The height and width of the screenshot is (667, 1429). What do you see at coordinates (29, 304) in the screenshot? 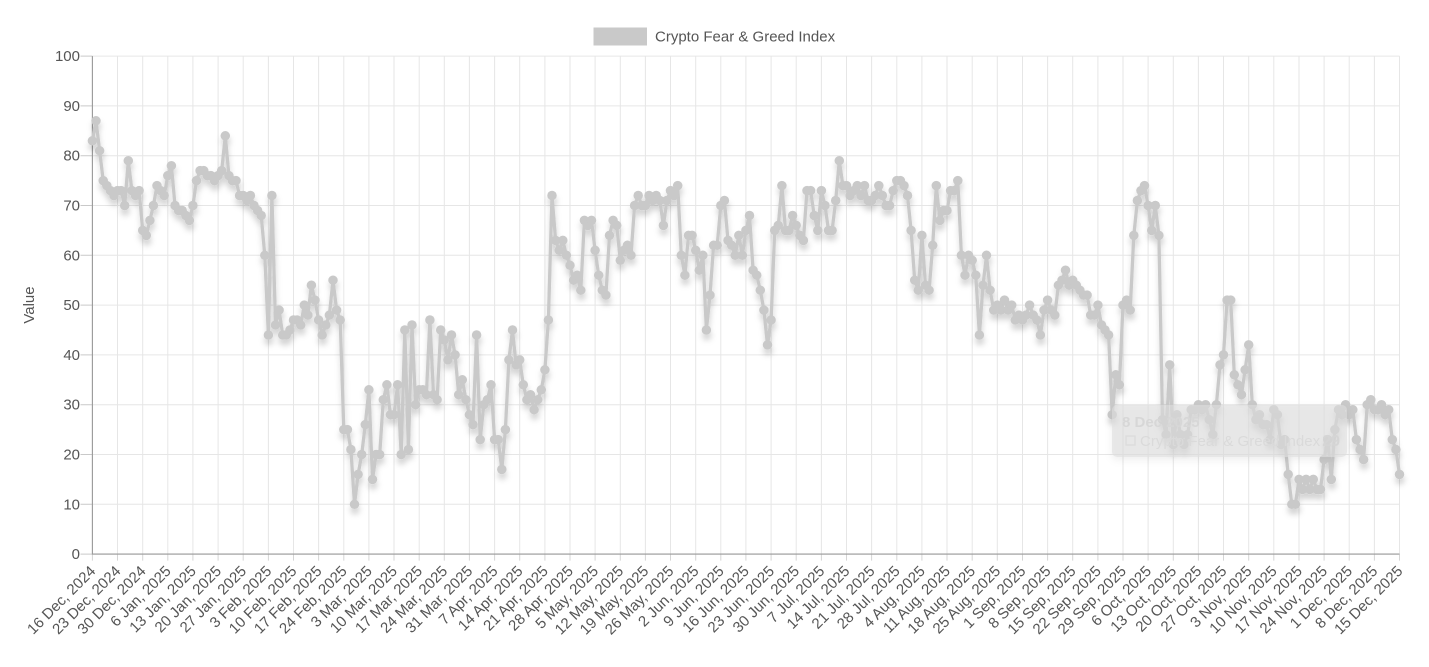
I see `svg-text: Value` at bounding box center [29, 304].